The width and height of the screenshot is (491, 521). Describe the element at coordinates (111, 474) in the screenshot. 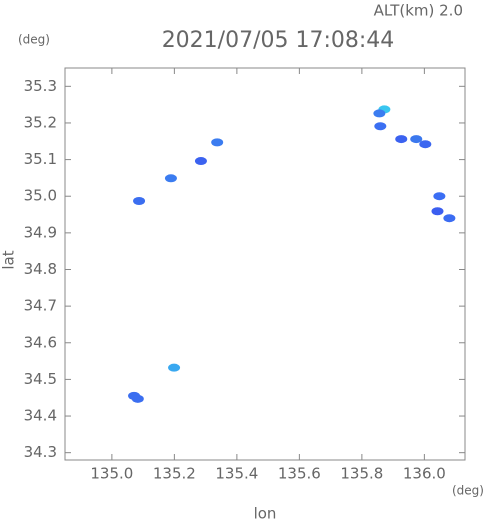

I see `x-tick-label: 135.0` at that location.